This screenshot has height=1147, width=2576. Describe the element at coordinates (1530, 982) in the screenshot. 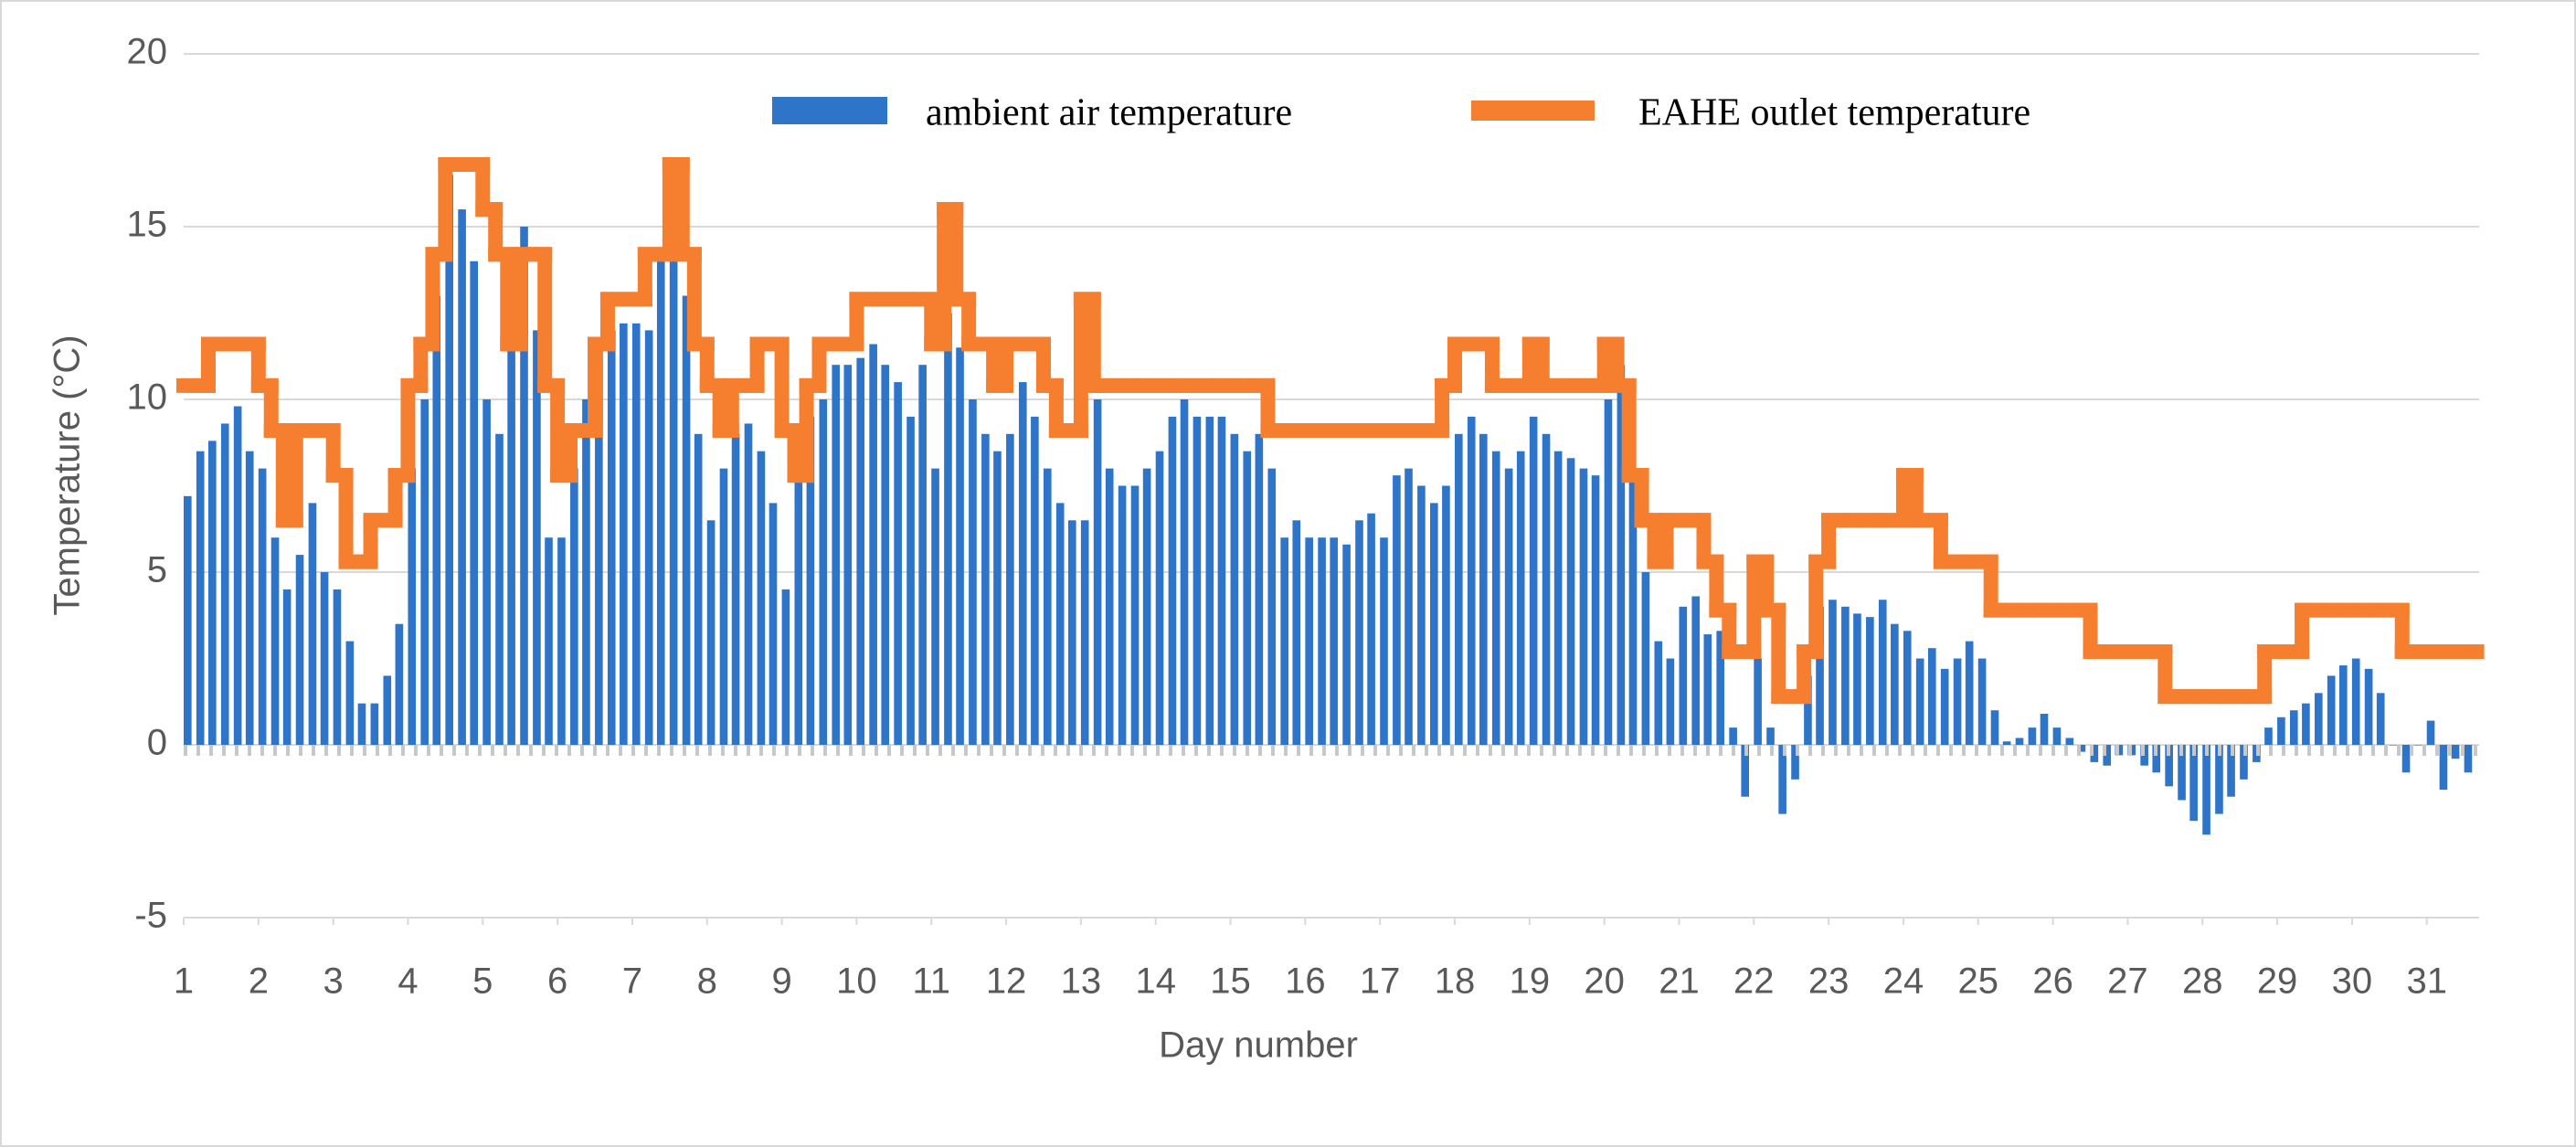

I see `x-tick-label: 19` at that location.